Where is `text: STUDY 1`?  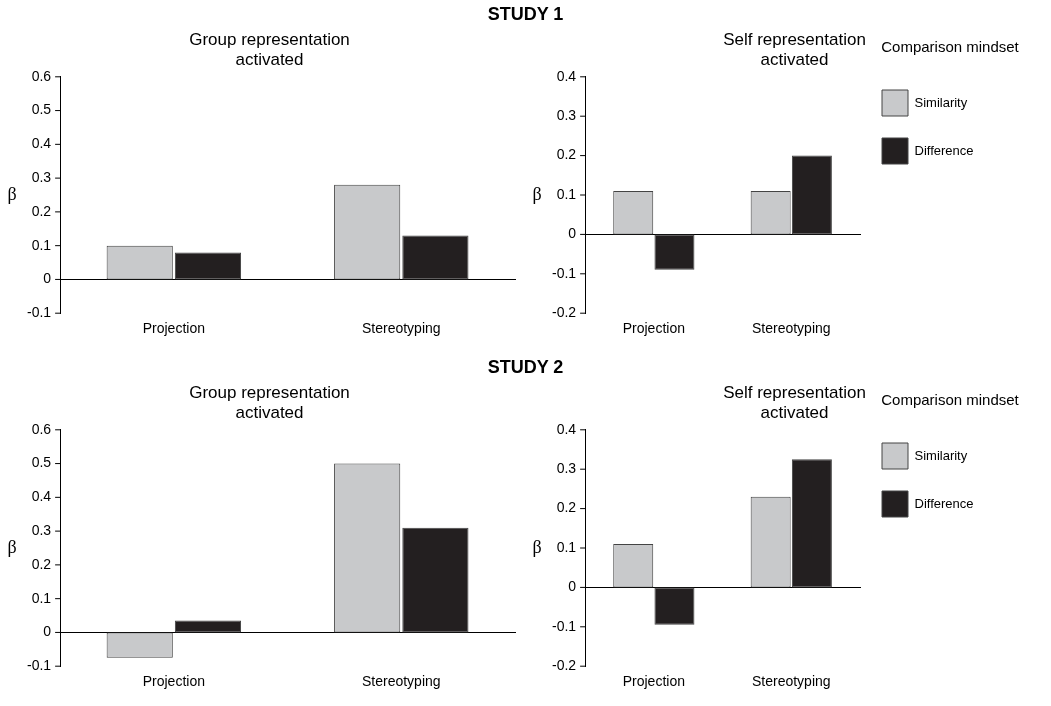 text: STUDY 1 is located at coordinates (525, 14).